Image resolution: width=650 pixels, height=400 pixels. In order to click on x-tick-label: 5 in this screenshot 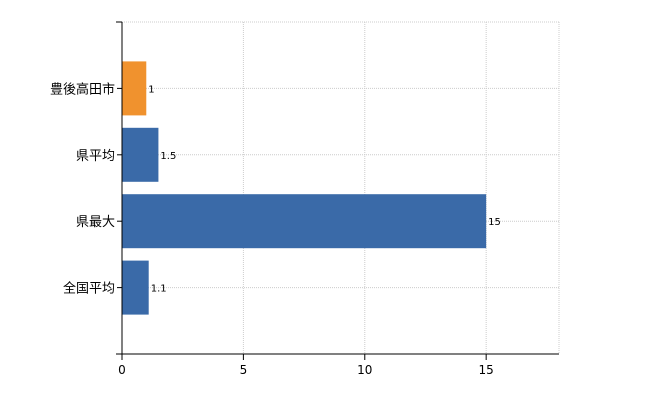, I will do `click(244, 370)`.